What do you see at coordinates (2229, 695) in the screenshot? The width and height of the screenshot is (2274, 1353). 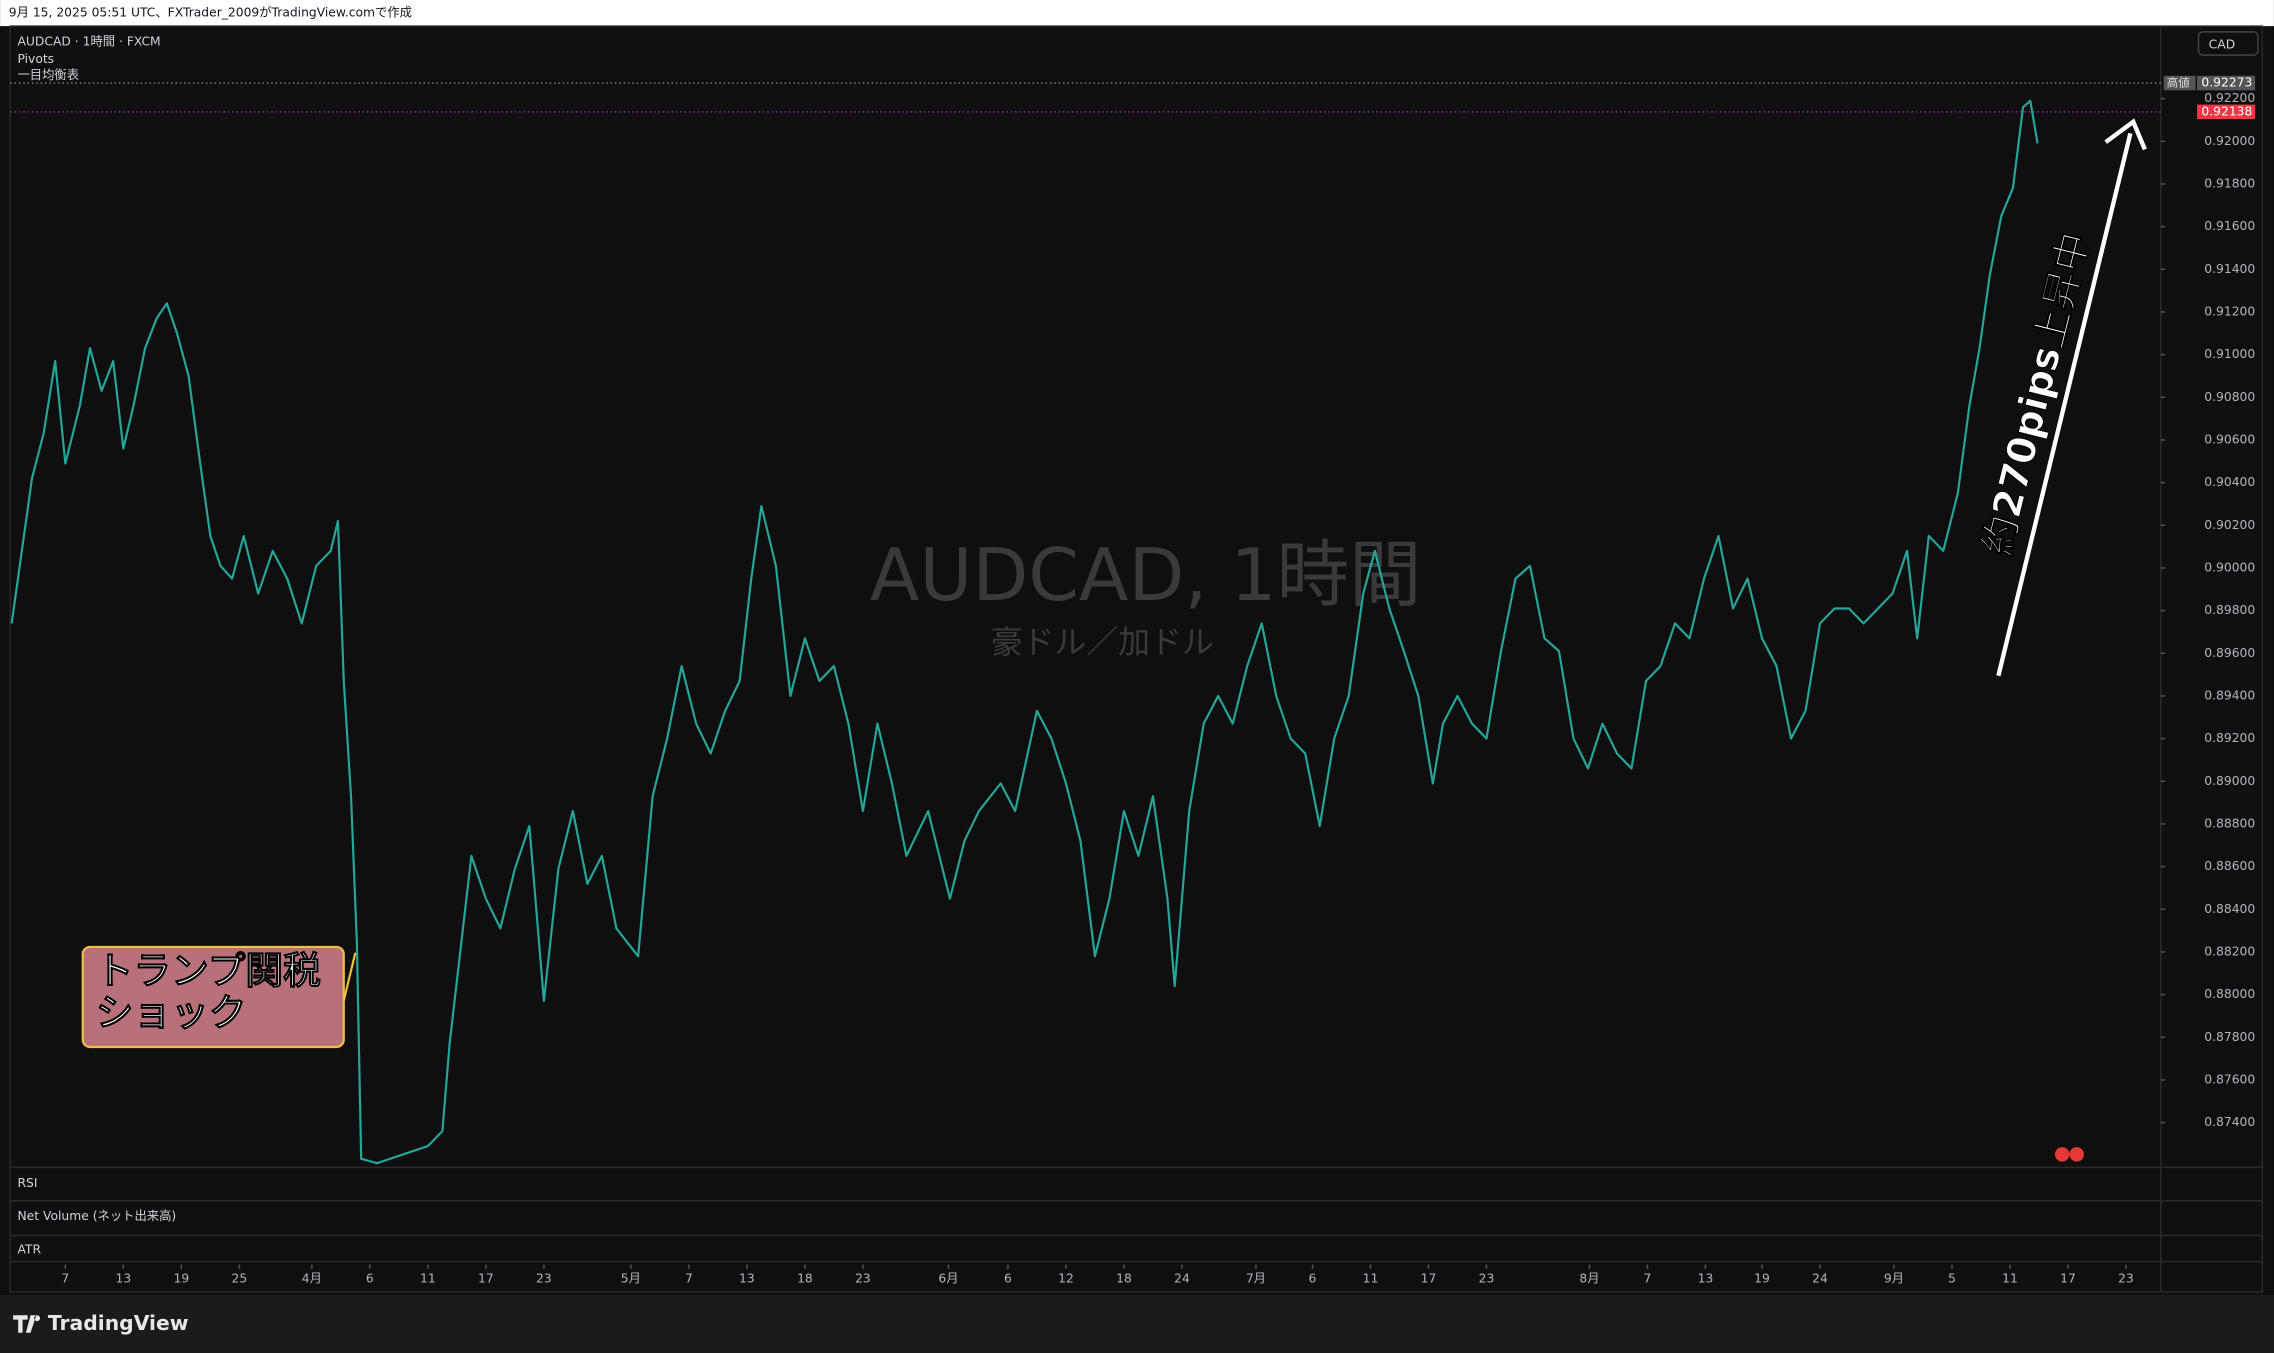 I see `y-tick-label: 0.89400` at bounding box center [2229, 695].